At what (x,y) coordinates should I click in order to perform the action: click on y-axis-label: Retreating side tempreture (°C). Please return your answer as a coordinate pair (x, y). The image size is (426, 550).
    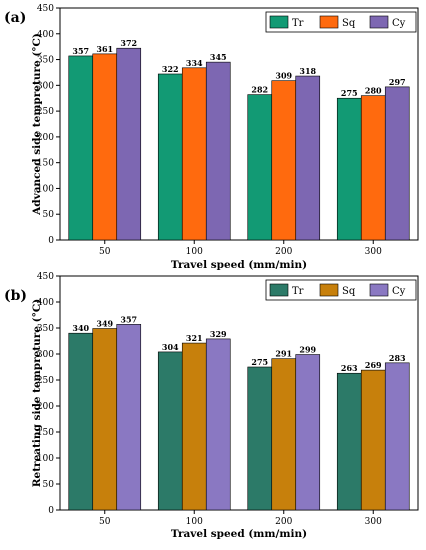
    Looking at the image, I should click on (37, 393).